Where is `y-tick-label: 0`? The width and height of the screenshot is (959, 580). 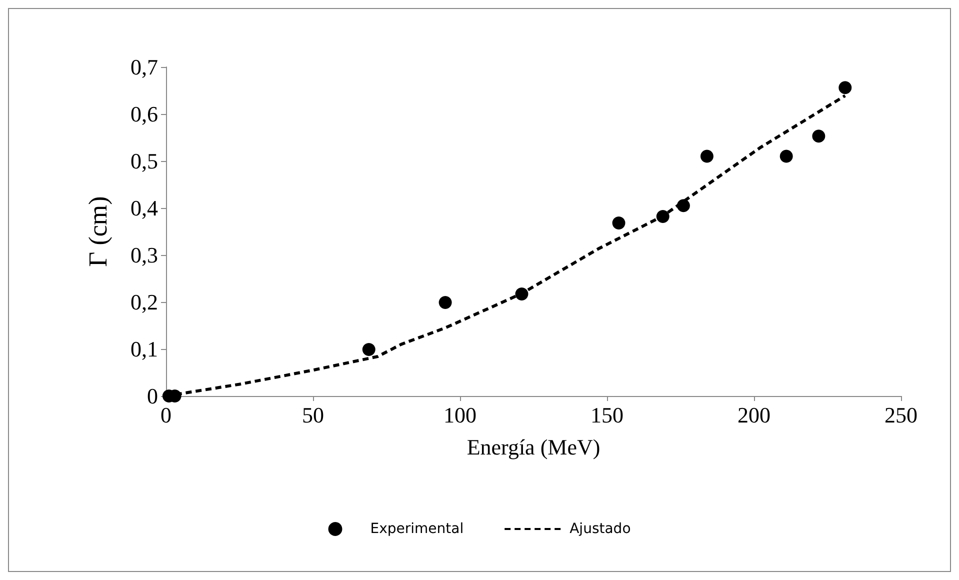
y-tick-label: 0 is located at coordinates (152, 396).